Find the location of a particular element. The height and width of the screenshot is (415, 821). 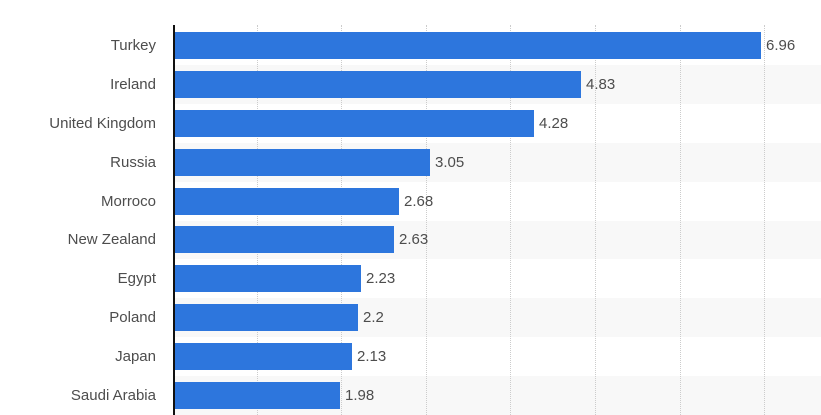

label-row: Saudi Arabia is located at coordinates (78, 395).